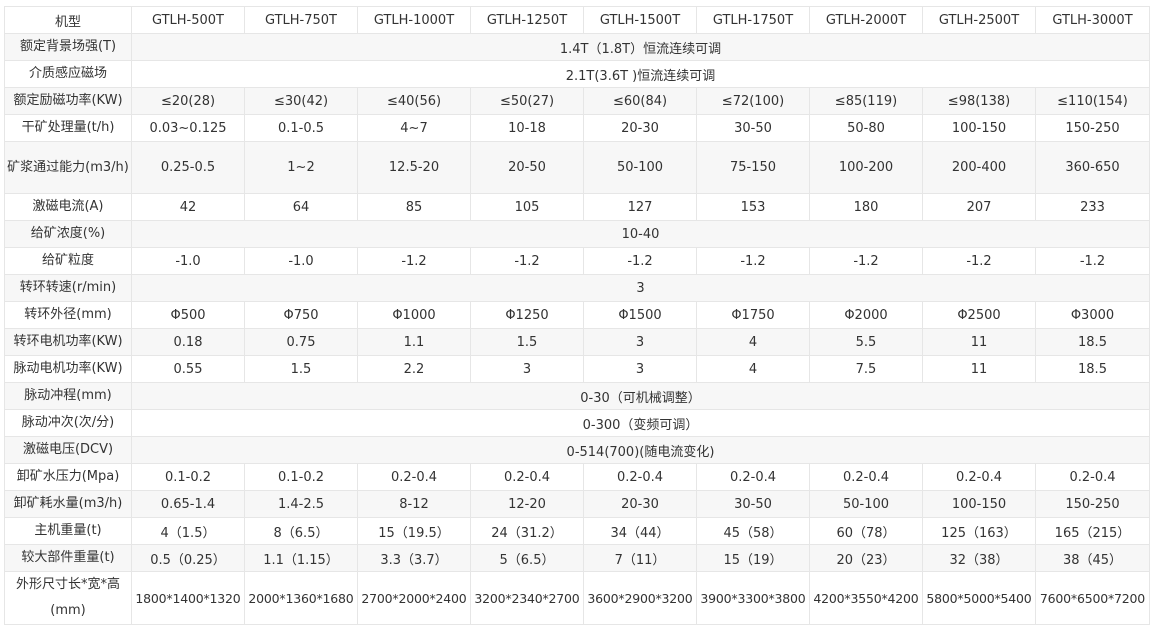  I want to click on value-cell: 1800*1400*1320, so click(188, 598).